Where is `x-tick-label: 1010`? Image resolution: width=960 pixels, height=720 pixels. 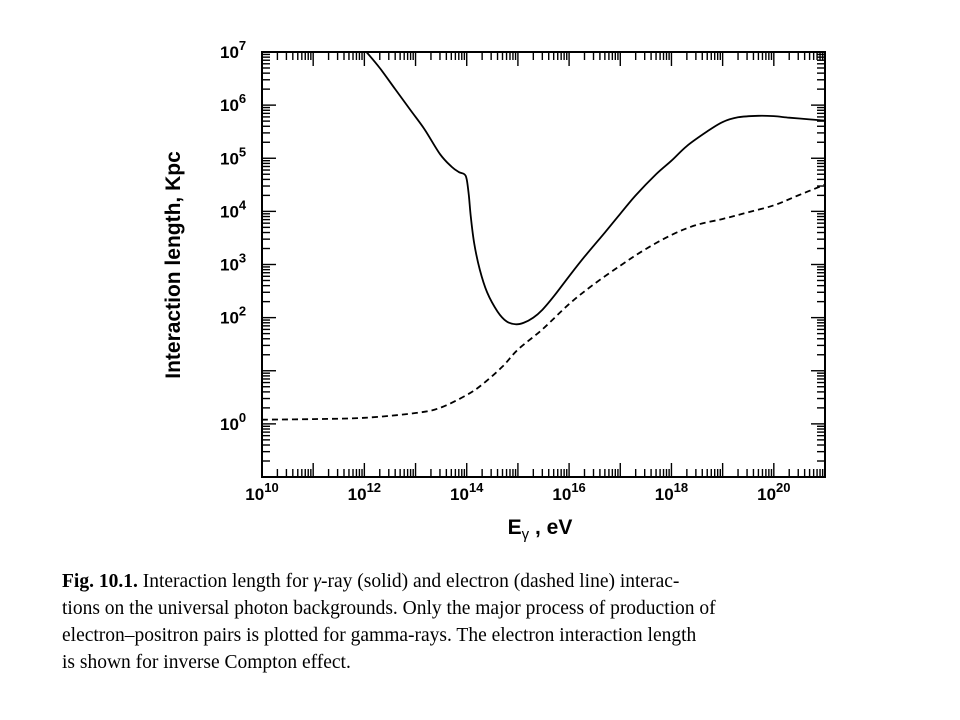
x-tick-label: 1010 is located at coordinates (261, 492).